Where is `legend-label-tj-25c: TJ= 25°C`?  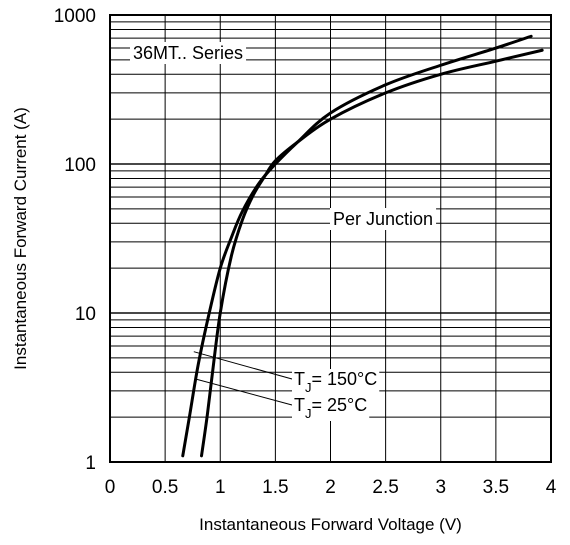
legend-label-tj-25c: TJ= 25°C is located at coordinates (330, 408).